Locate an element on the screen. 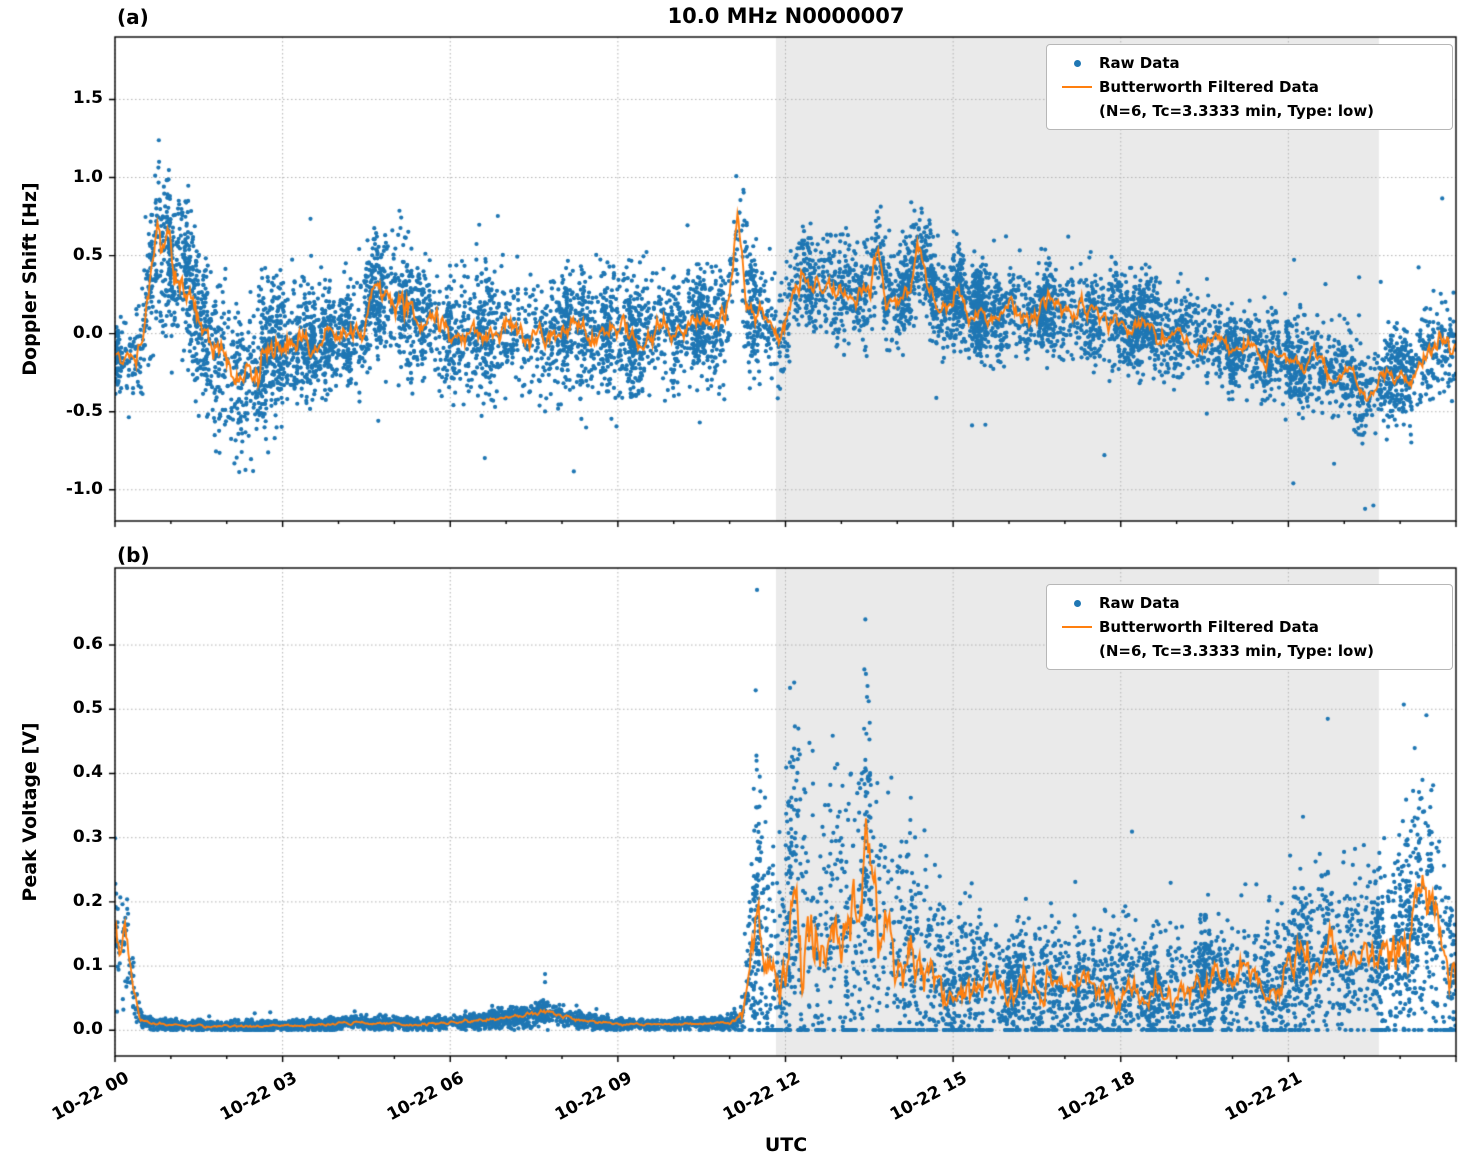  y-tick-label: 0.6 is located at coordinates (87, 644).